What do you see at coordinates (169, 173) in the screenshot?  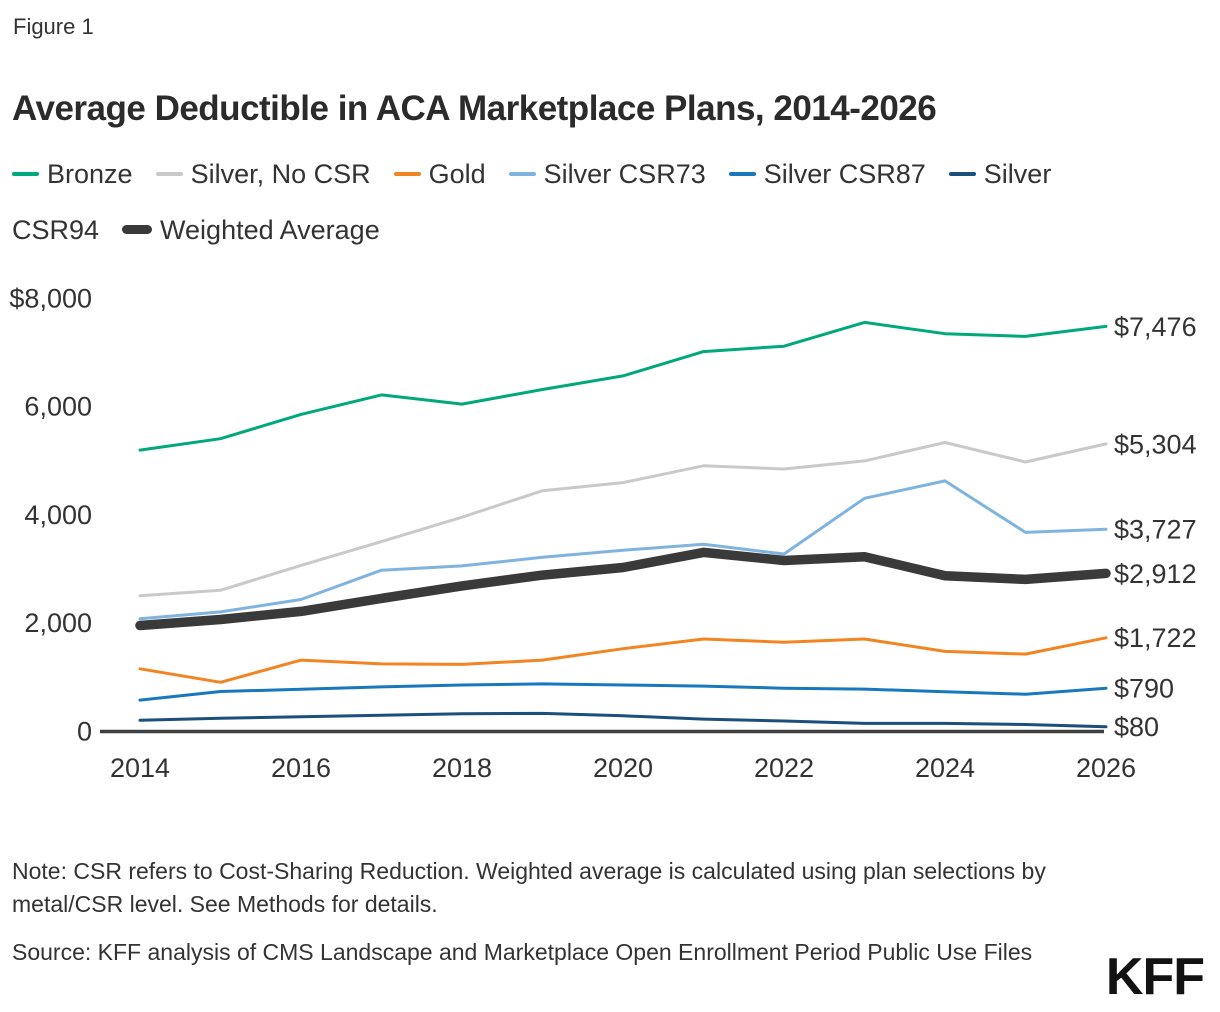 I see `legend-swatch-silver-no-csr` at bounding box center [169, 173].